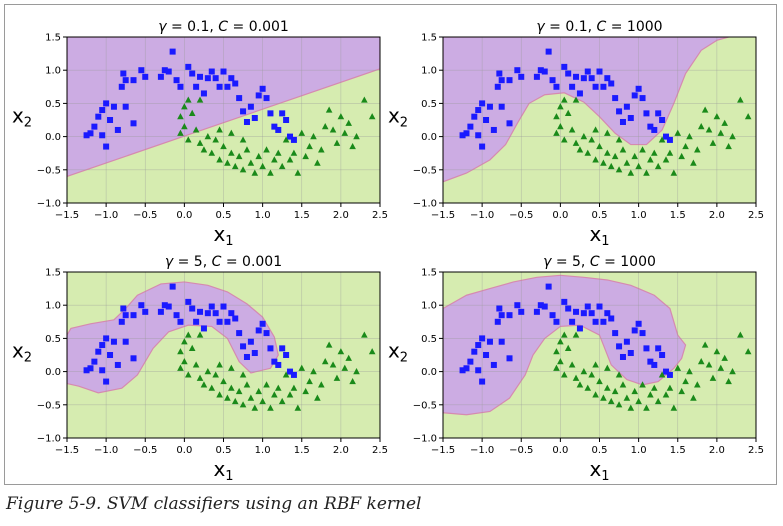 The height and width of the screenshot is (526, 783). Describe the element at coordinates (540, 27) in the screenshot. I see `panel-title-part: γ` at that location.